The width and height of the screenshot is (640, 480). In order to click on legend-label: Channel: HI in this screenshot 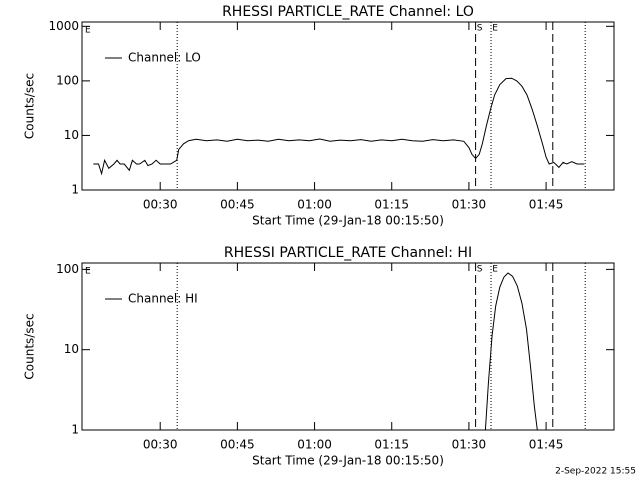, I will do `click(163, 299)`.